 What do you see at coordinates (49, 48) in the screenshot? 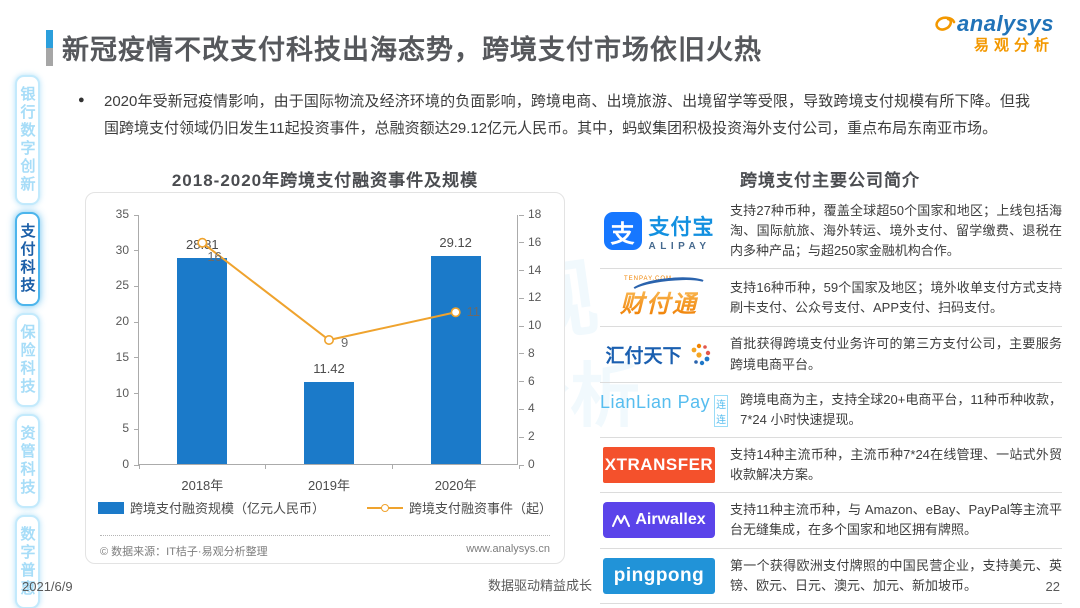
I see `title-accent-bar` at bounding box center [49, 48].